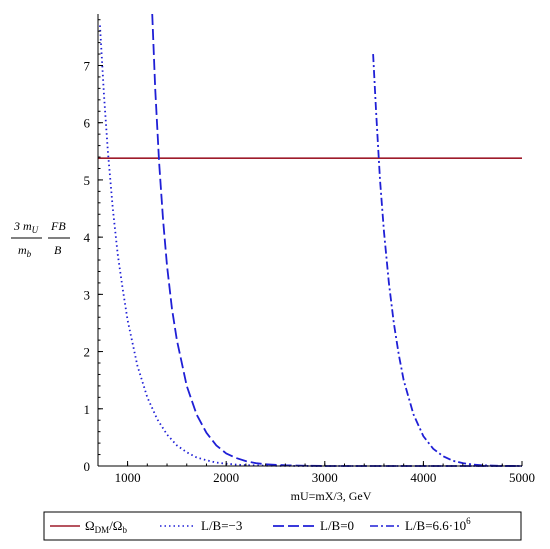 The height and width of the screenshot is (549, 550). I want to click on y-tick-label-1: 1, so click(87, 409).